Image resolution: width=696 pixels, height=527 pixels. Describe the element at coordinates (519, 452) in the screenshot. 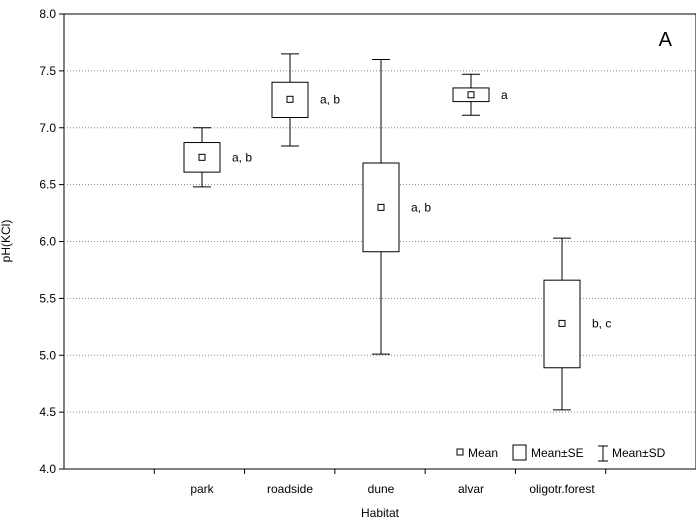

I see `legend-se-box-icon` at that location.